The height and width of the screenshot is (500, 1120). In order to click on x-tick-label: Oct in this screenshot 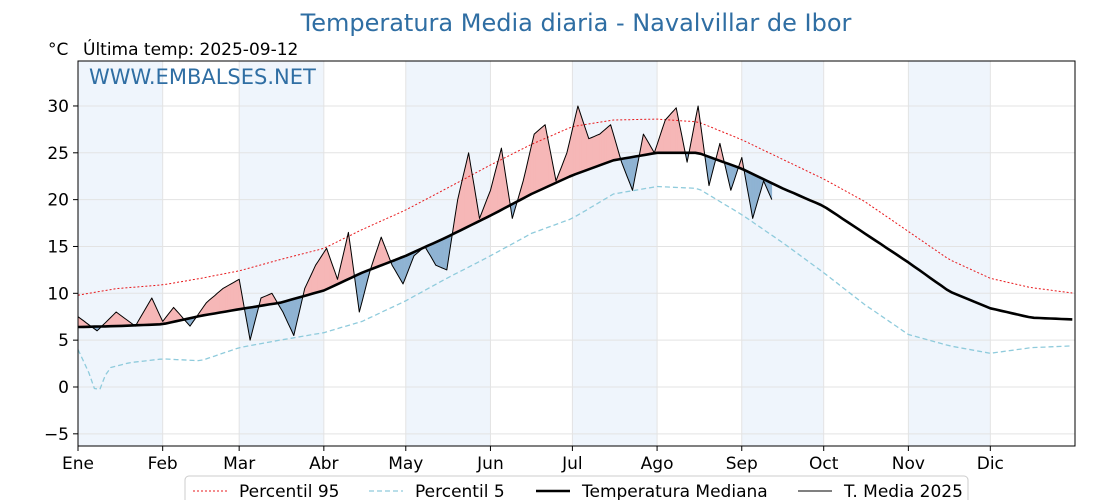, I will do `click(824, 464)`.